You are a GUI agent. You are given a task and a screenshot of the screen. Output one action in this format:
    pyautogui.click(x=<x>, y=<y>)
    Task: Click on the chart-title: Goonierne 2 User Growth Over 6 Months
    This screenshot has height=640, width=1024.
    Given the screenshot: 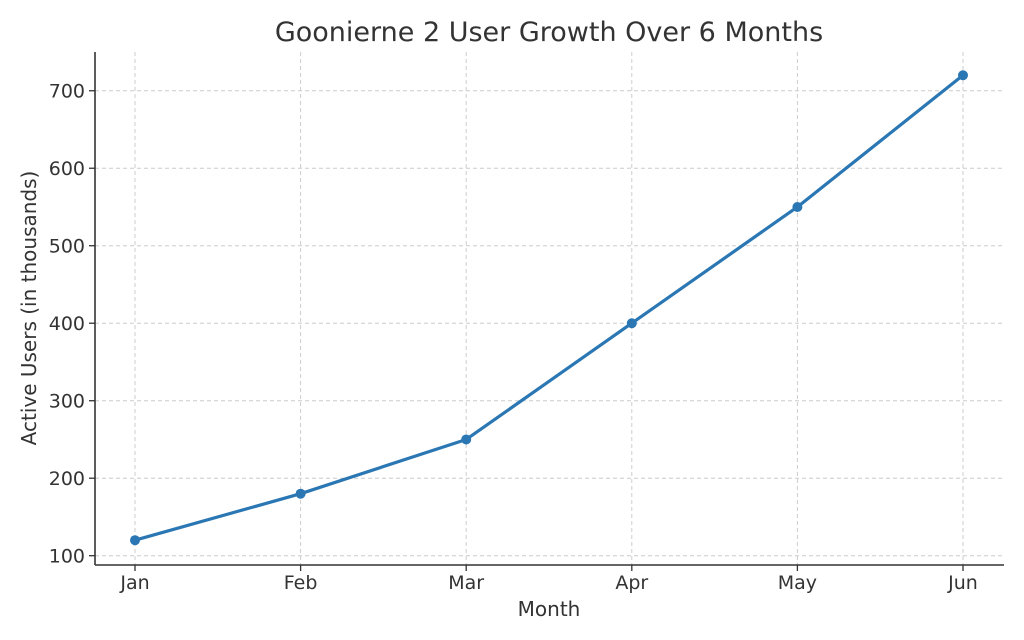 What is the action you would take?
    pyautogui.click(x=549, y=32)
    